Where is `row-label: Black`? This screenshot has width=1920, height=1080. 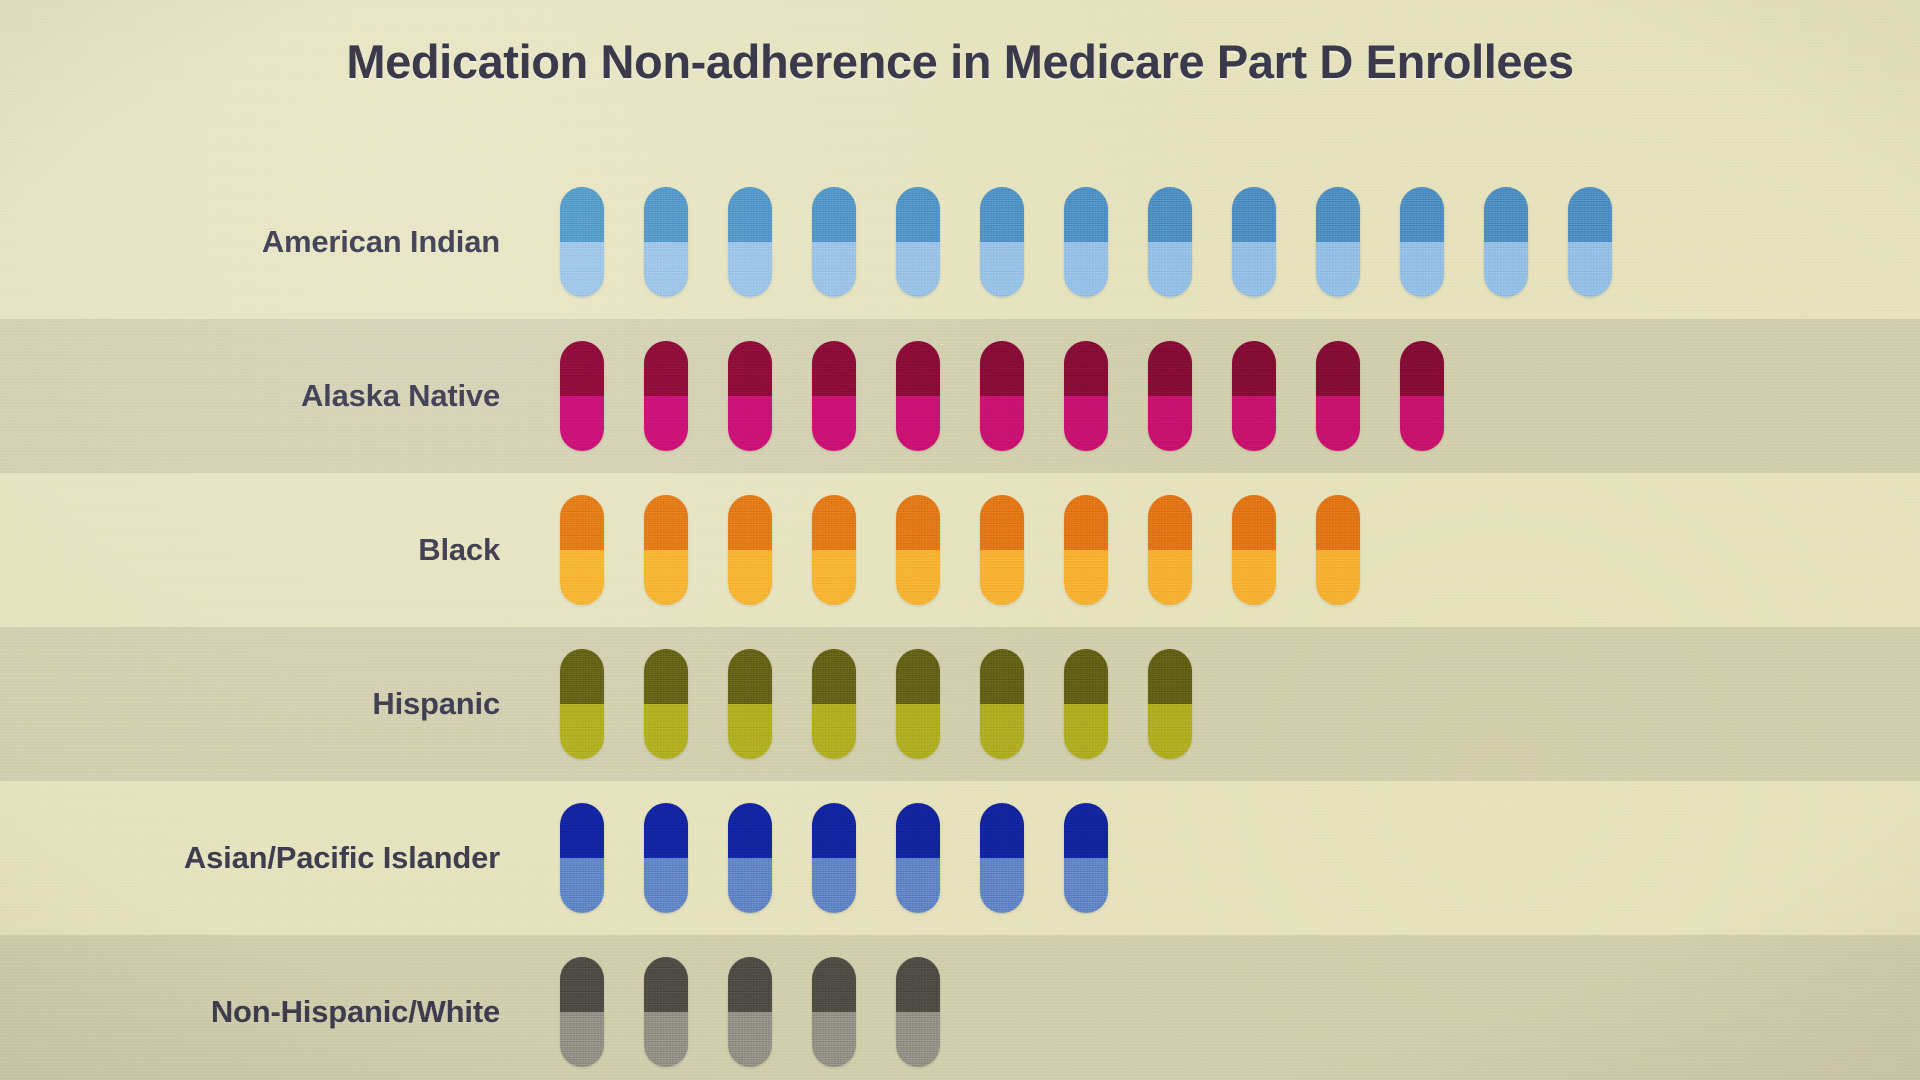 row-label: Black is located at coordinates (459, 549).